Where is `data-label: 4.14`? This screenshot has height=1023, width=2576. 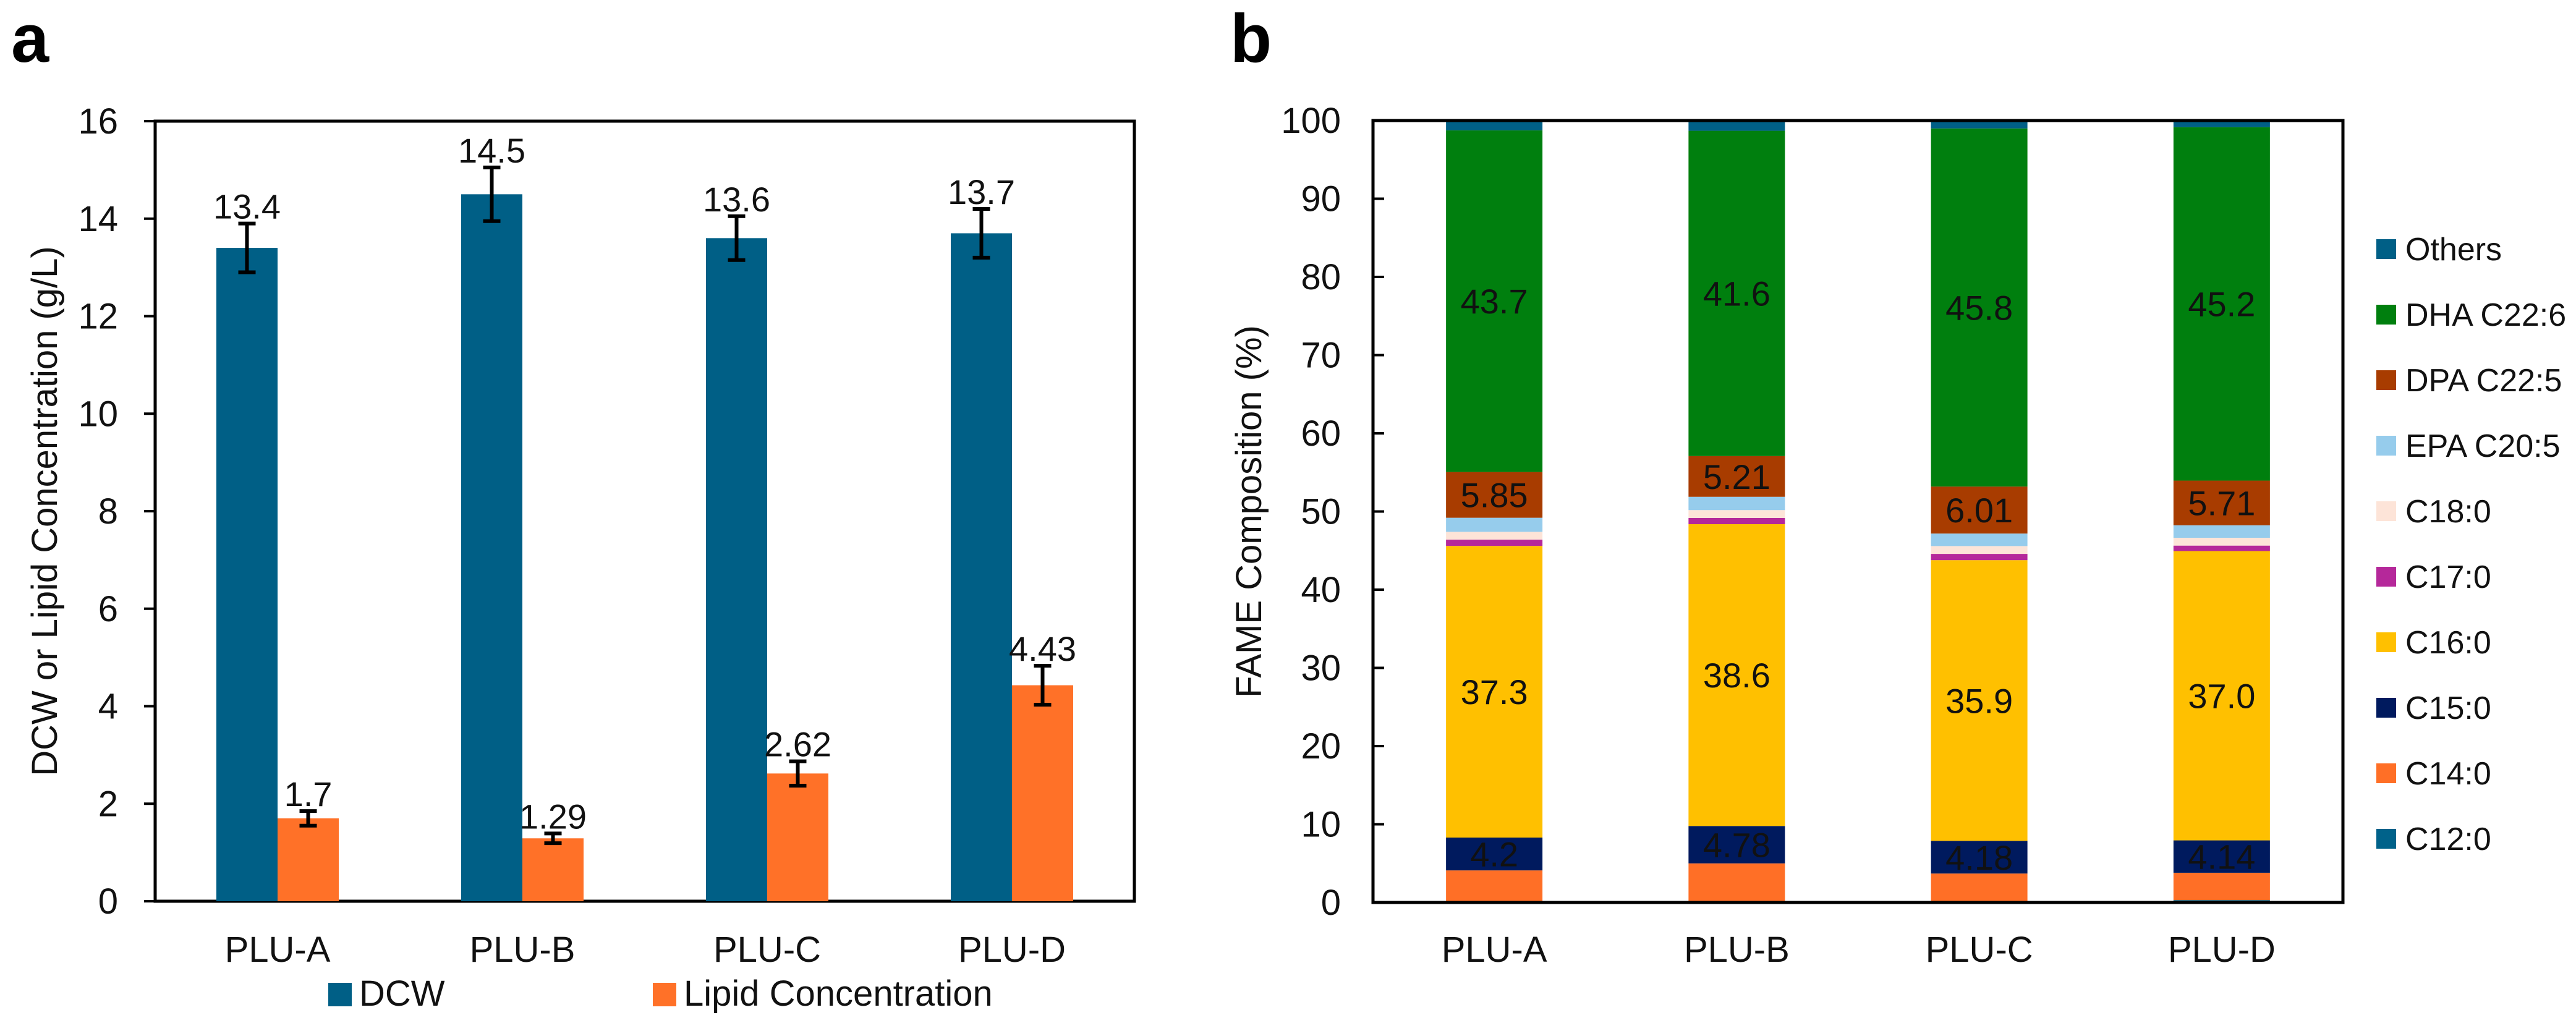
data-label: 4.14 is located at coordinates (2221, 858).